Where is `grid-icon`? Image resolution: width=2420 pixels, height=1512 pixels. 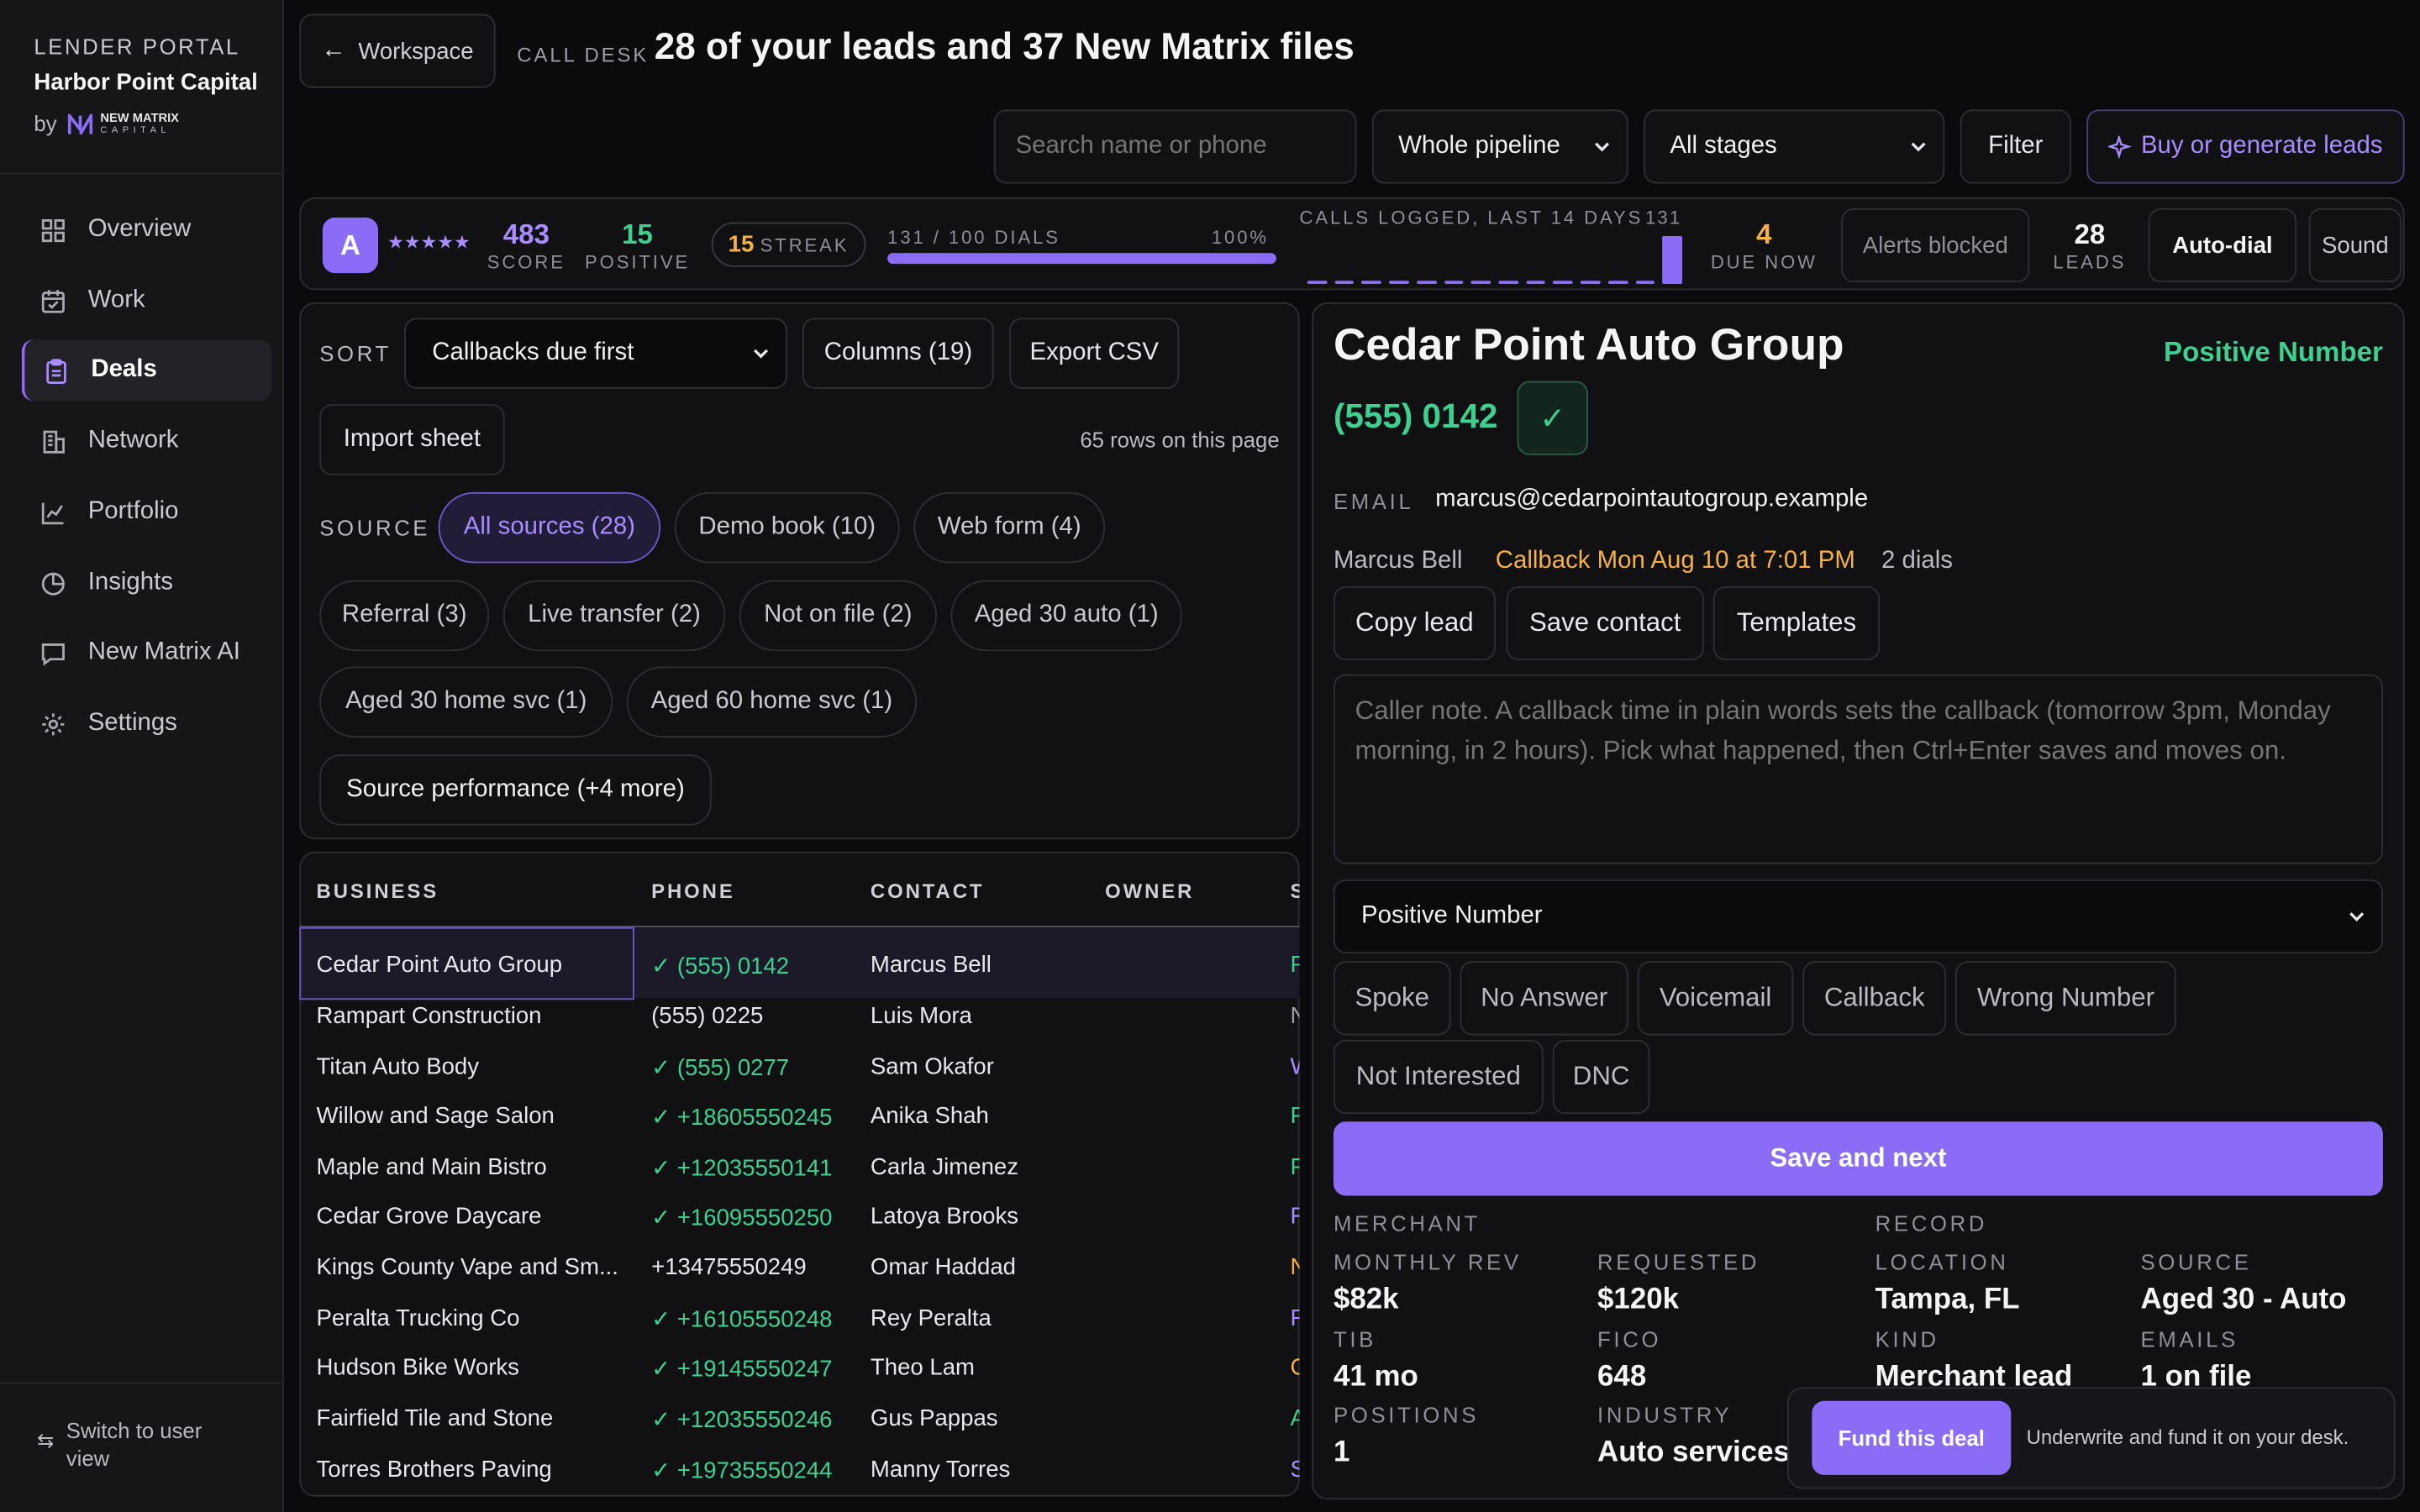 grid-icon is located at coordinates (53, 230).